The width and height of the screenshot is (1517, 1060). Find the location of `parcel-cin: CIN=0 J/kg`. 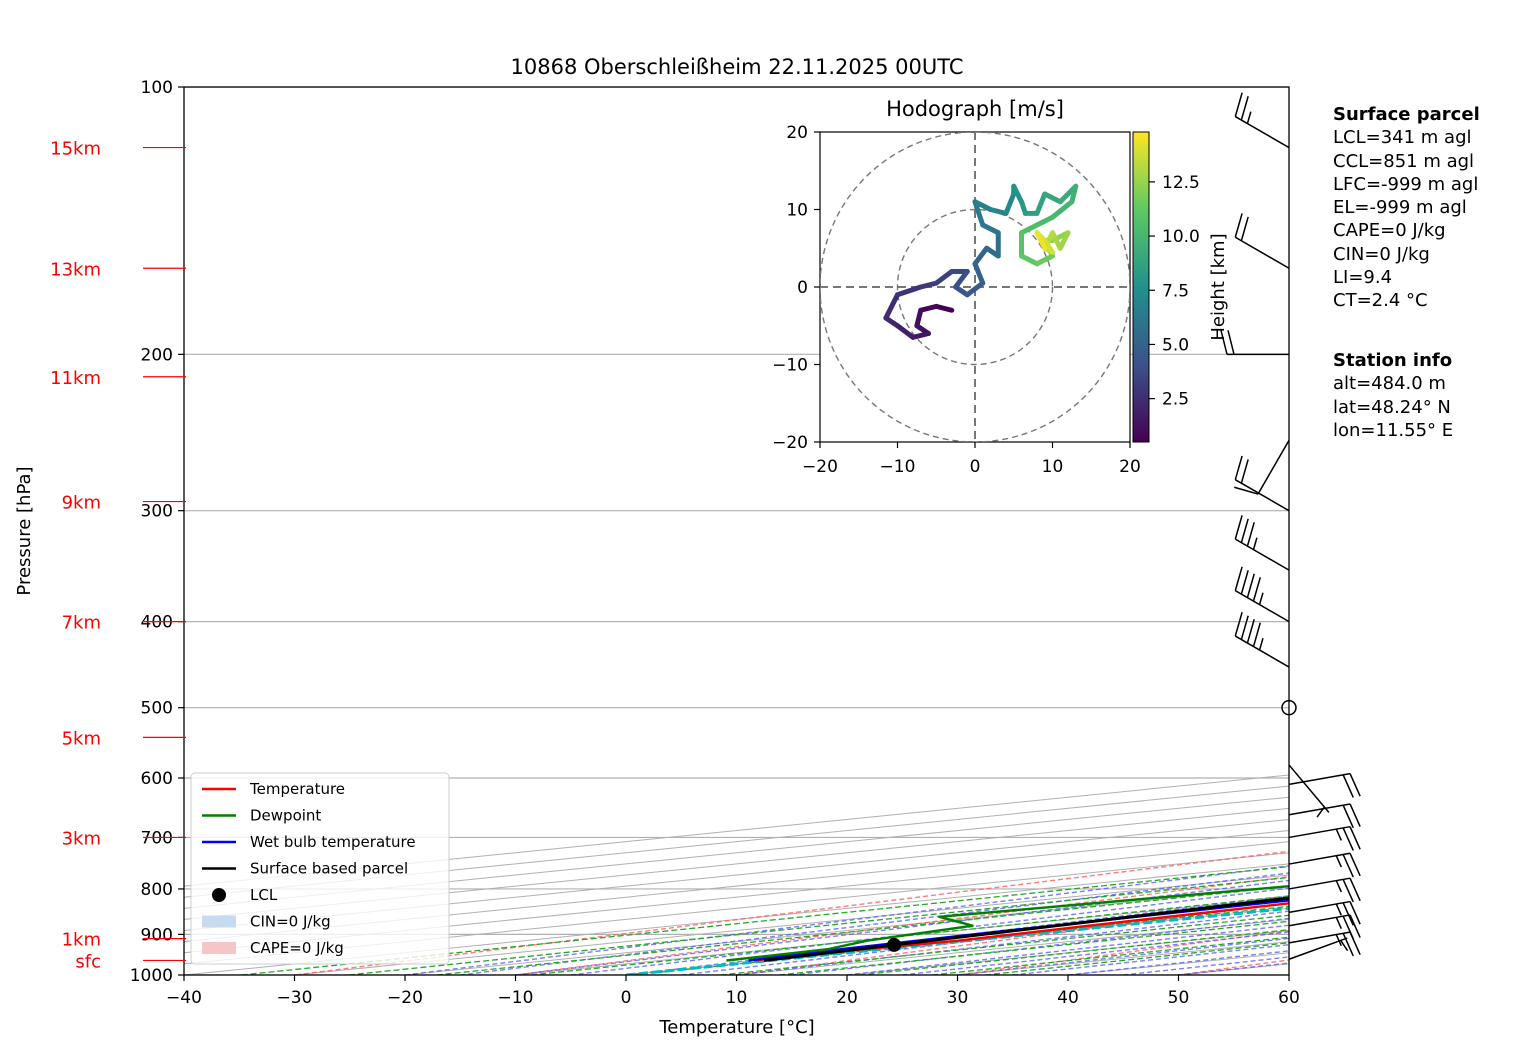

parcel-cin: CIN=0 J/kg is located at coordinates (1381, 254).